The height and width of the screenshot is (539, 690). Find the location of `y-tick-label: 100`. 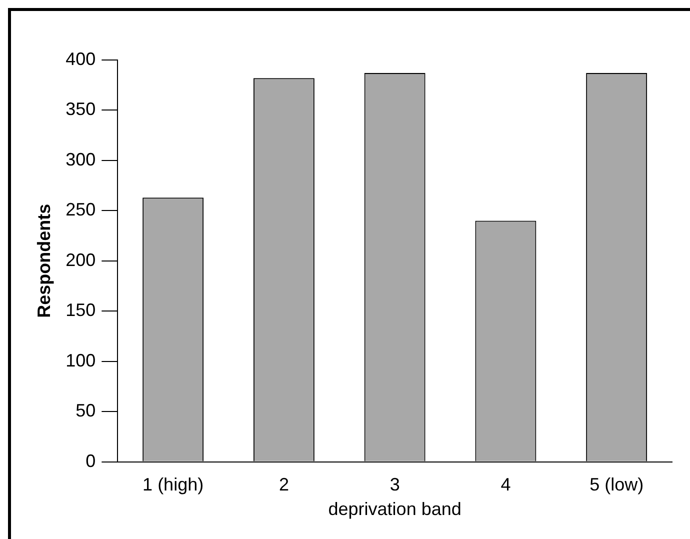

y-tick-label: 100 is located at coordinates (81, 360).